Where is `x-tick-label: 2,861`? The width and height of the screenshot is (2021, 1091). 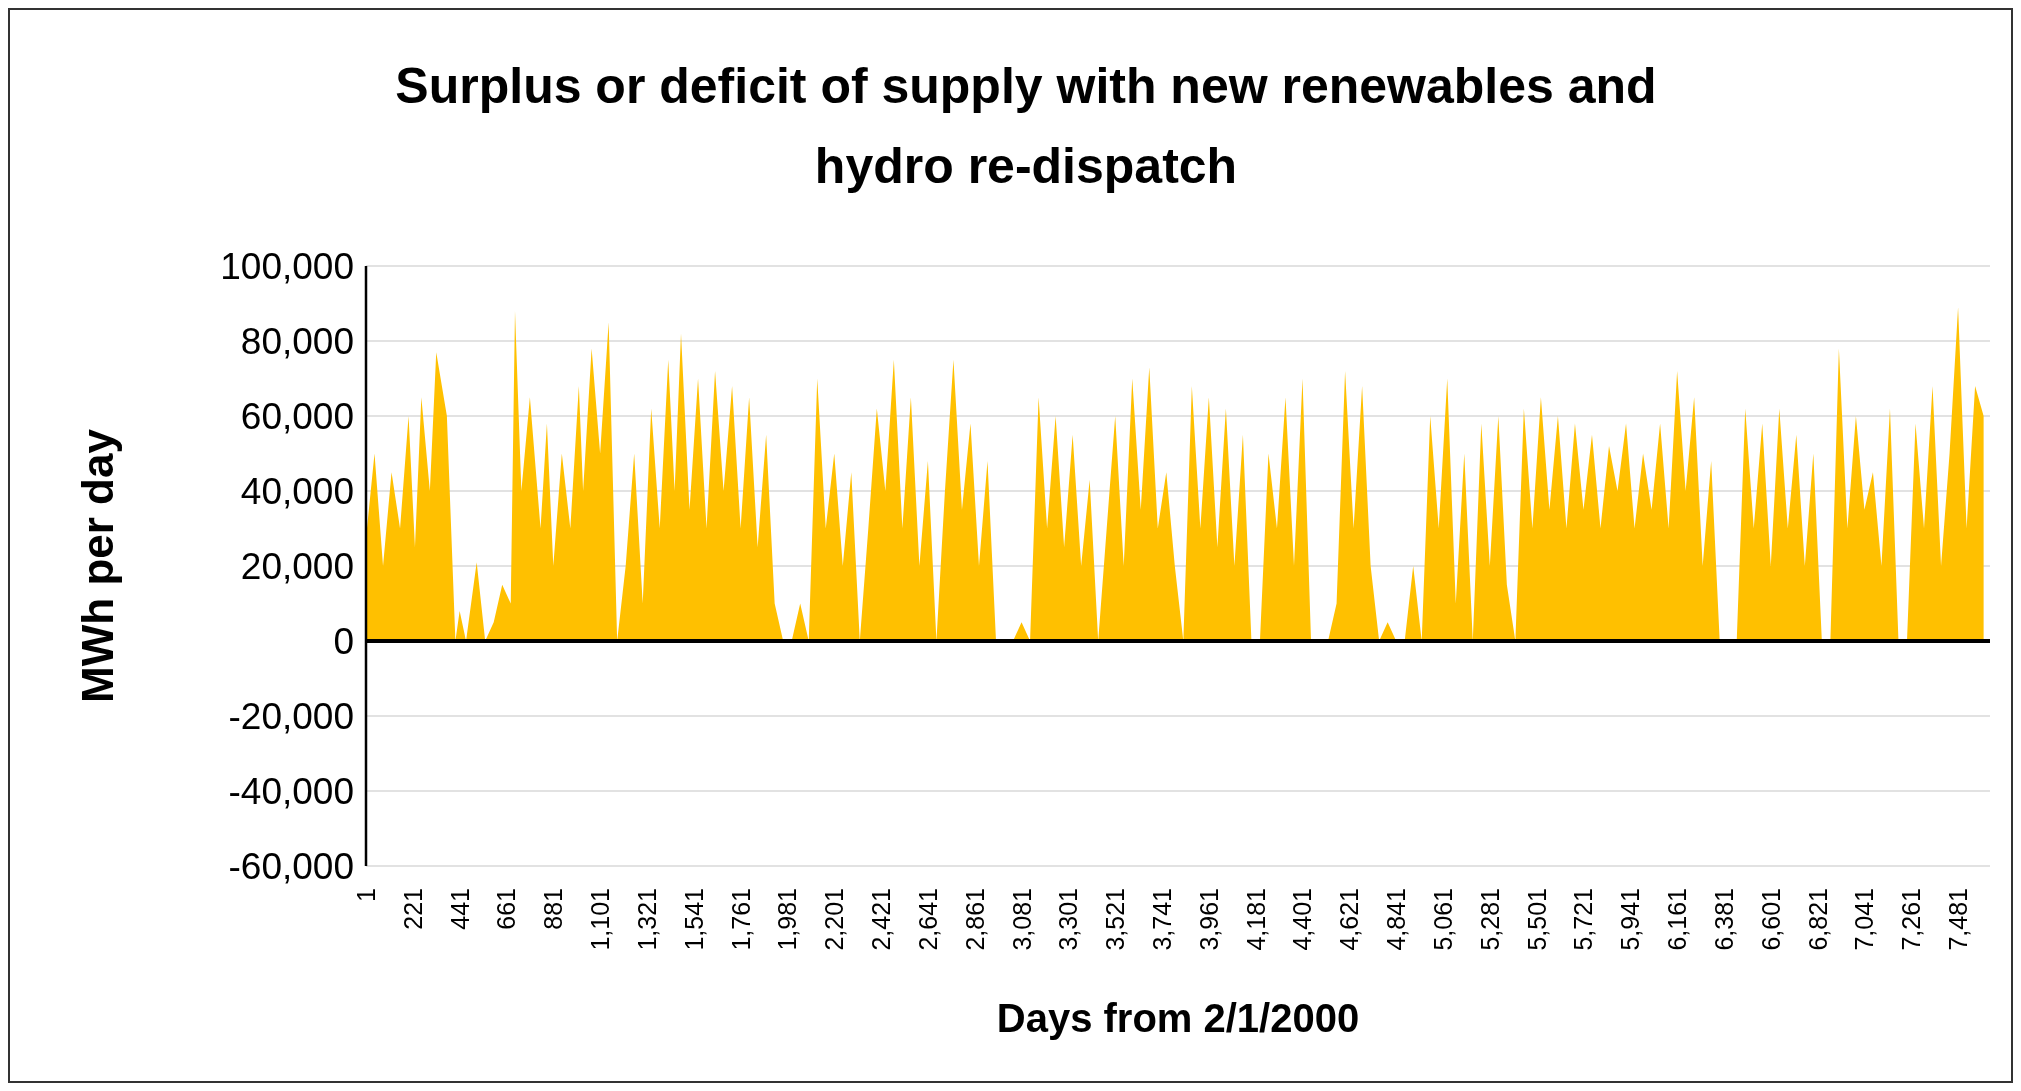
x-tick-label: 2,861 is located at coordinates (974, 919).